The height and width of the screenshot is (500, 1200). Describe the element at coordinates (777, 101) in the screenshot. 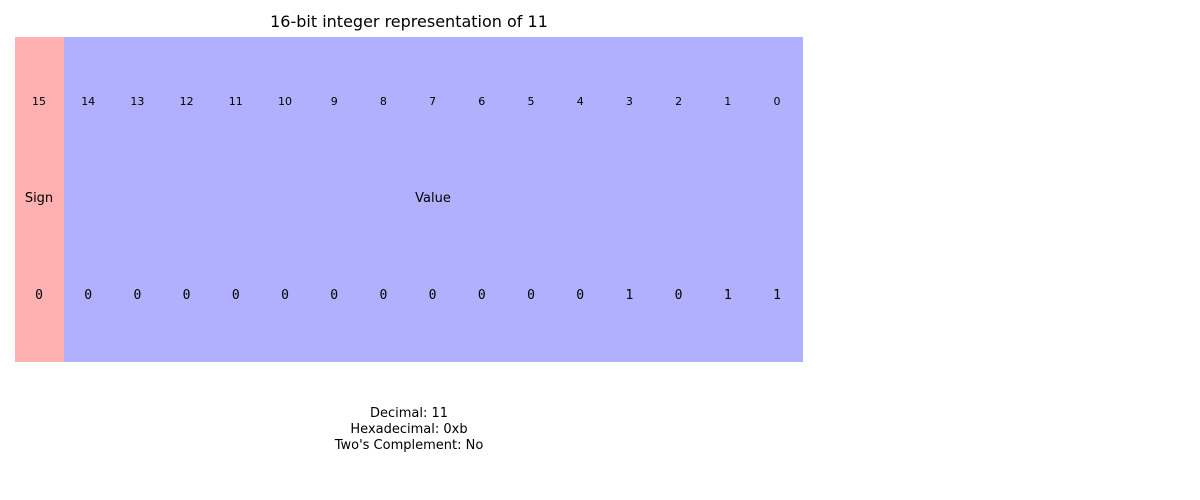

I see `bit-index-0: 0` at that location.